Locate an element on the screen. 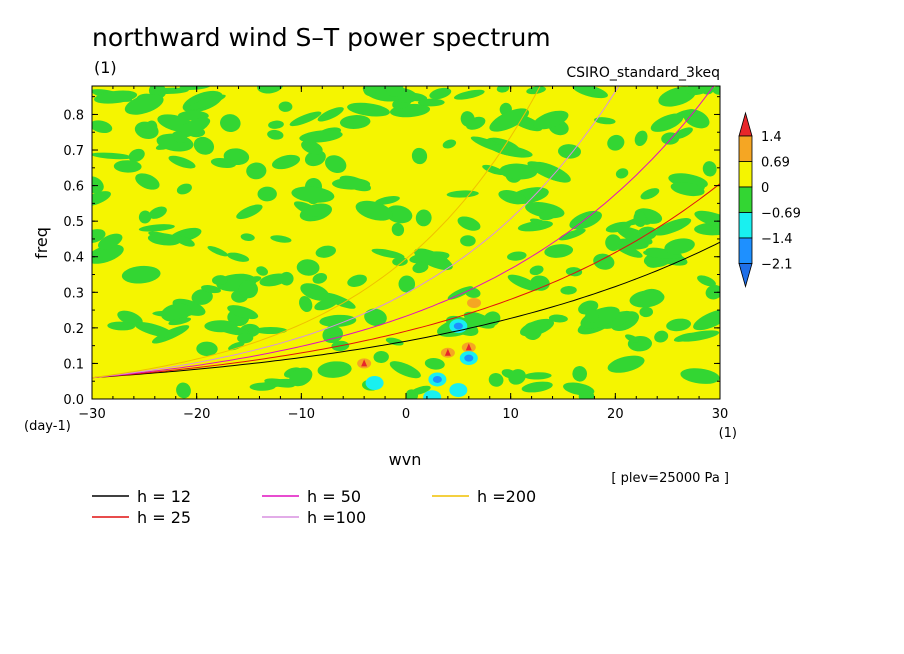  legend-label: h = 12 is located at coordinates (164, 496).